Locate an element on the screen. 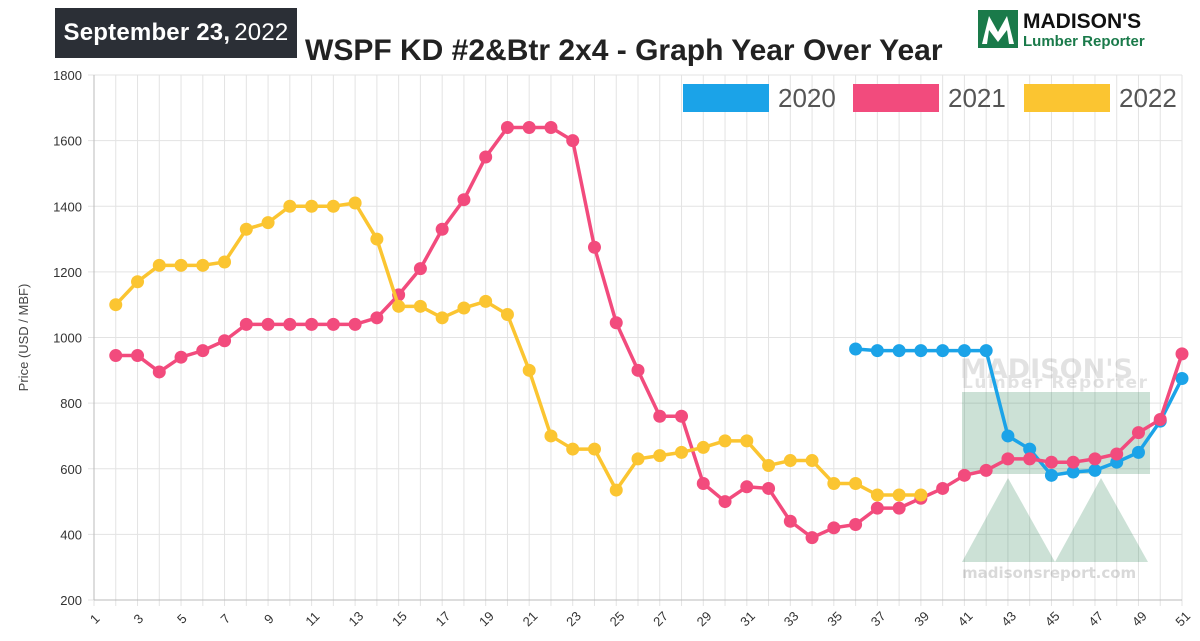 This screenshot has width=1200, height=641. y-axis-title: Price (USD / MBF) is located at coordinates (23, 338).